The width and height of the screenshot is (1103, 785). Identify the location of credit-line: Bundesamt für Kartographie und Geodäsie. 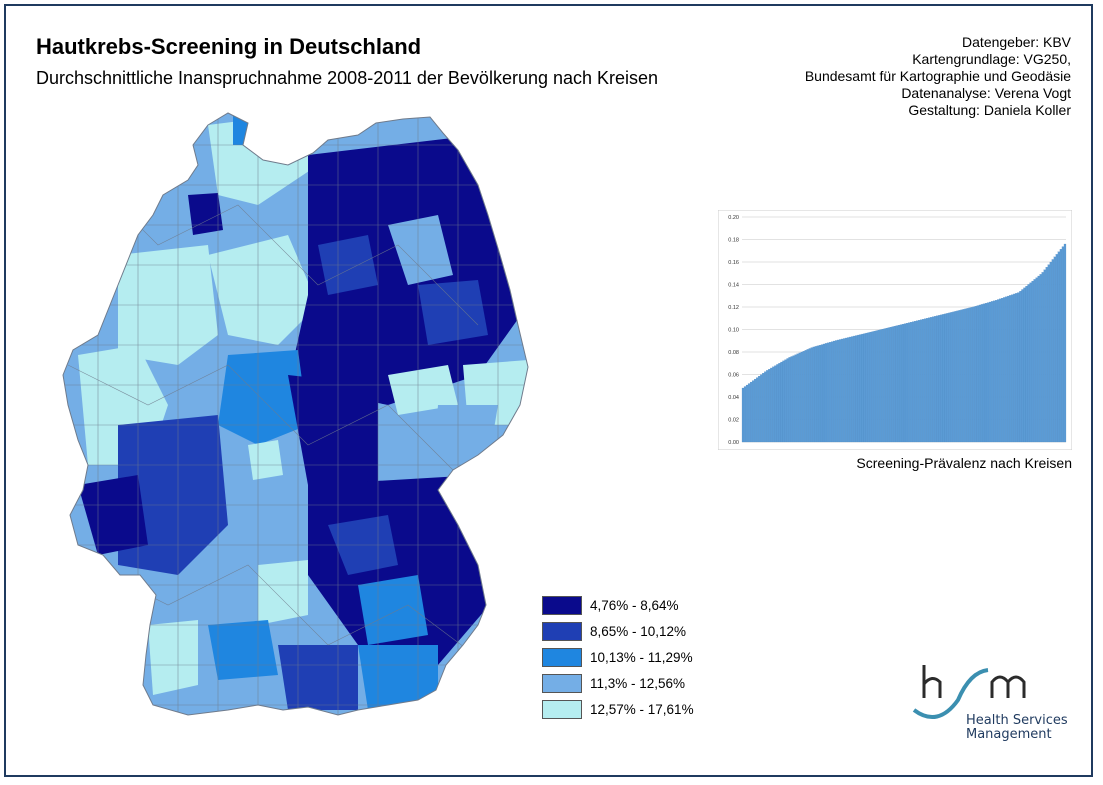
(937, 76).